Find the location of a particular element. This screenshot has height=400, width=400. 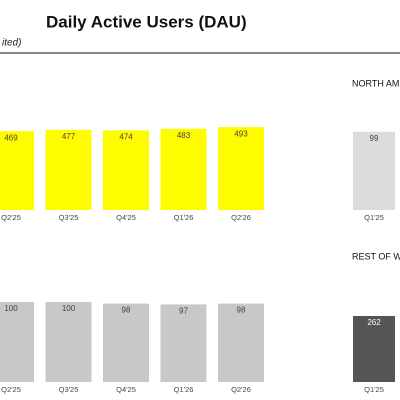

panel-title: REST OF W is located at coordinates (376, 256).